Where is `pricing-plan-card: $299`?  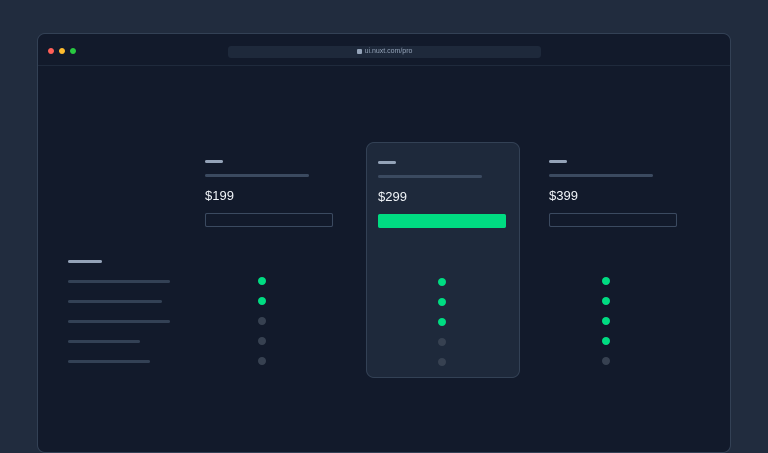
pricing-plan-card: $299 is located at coordinates (443, 260).